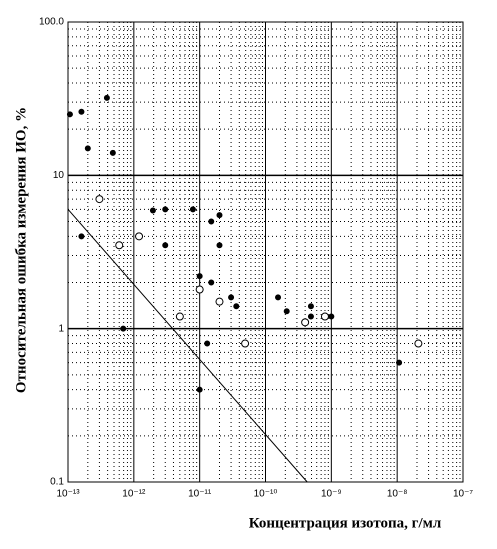 The width and height of the screenshot is (497, 549). What do you see at coordinates (61, 328) in the screenshot?
I see `y-tick-label: 1` at bounding box center [61, 328].